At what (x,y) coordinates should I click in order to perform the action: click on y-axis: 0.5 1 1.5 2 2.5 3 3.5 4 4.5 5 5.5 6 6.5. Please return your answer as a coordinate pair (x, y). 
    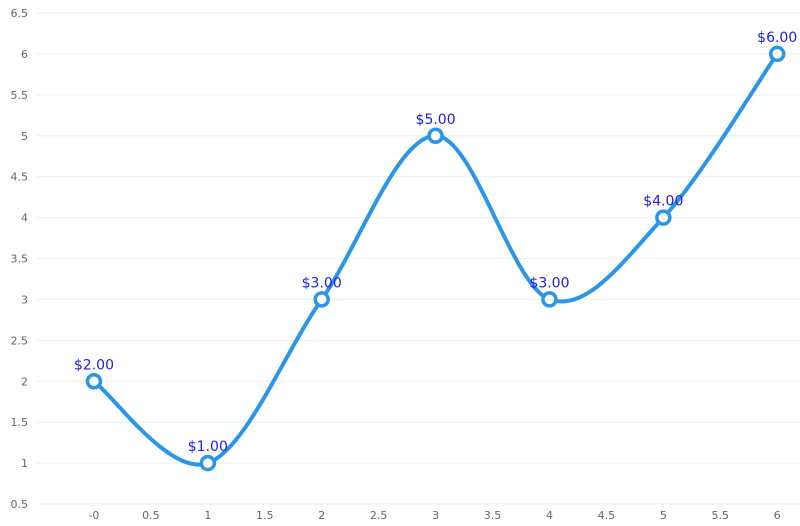
    Looking at the image, I should click on (20, 259).